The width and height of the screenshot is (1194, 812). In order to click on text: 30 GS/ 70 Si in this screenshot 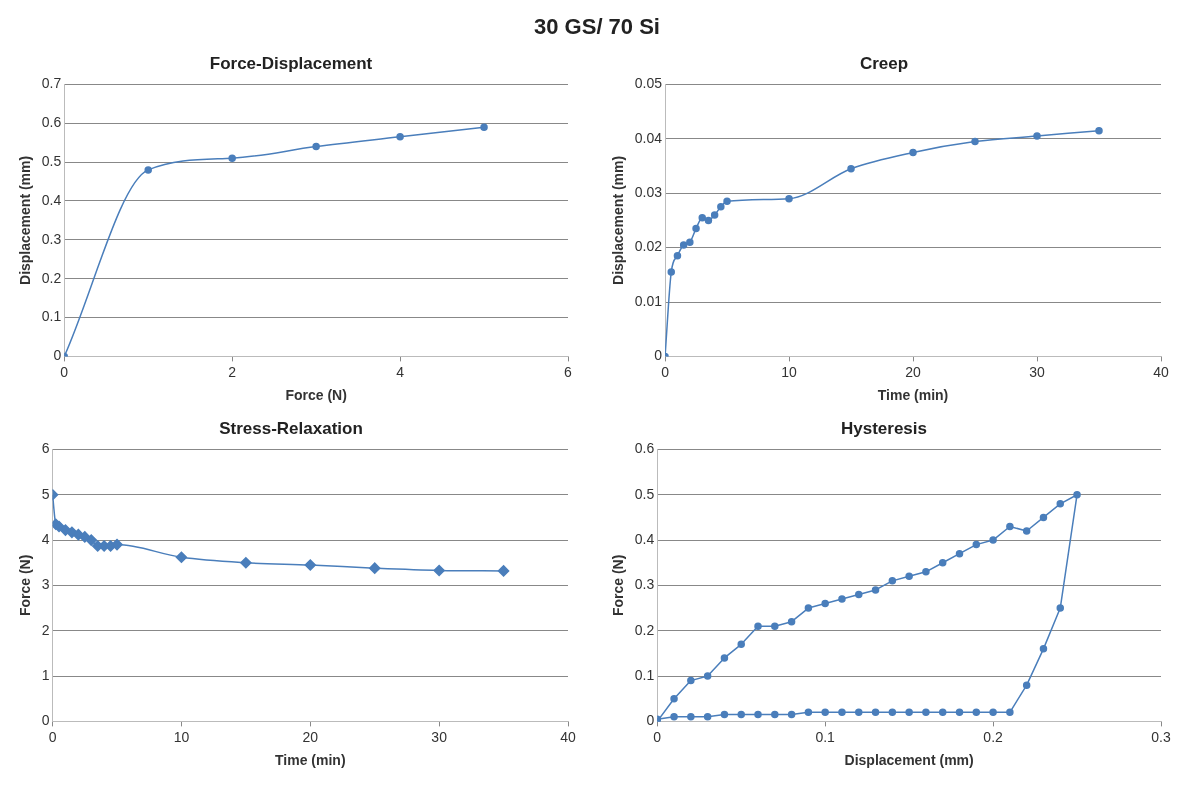, I will do `click(597, 27)`.